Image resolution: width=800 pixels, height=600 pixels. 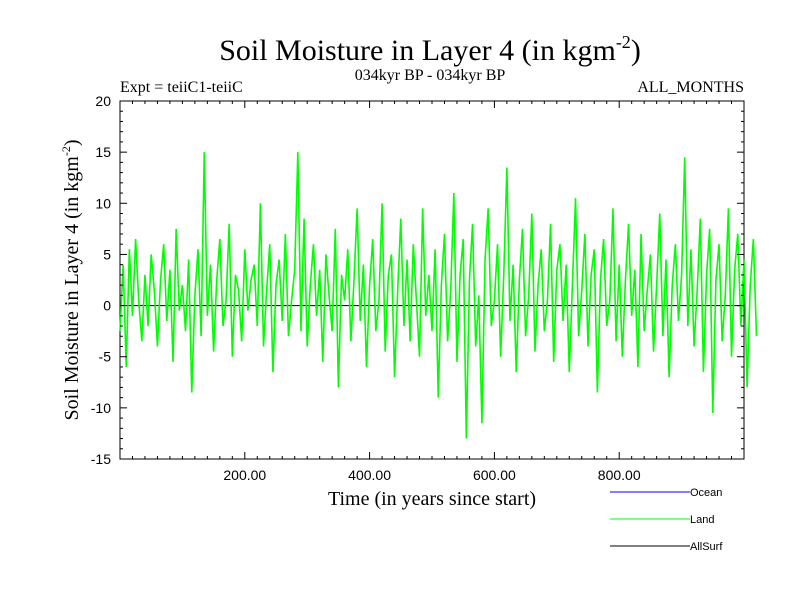 What do you see at coordinates (103, 101) in the screenshot?
I see `y-tick-label: 20` at bounding box center [103, 101].